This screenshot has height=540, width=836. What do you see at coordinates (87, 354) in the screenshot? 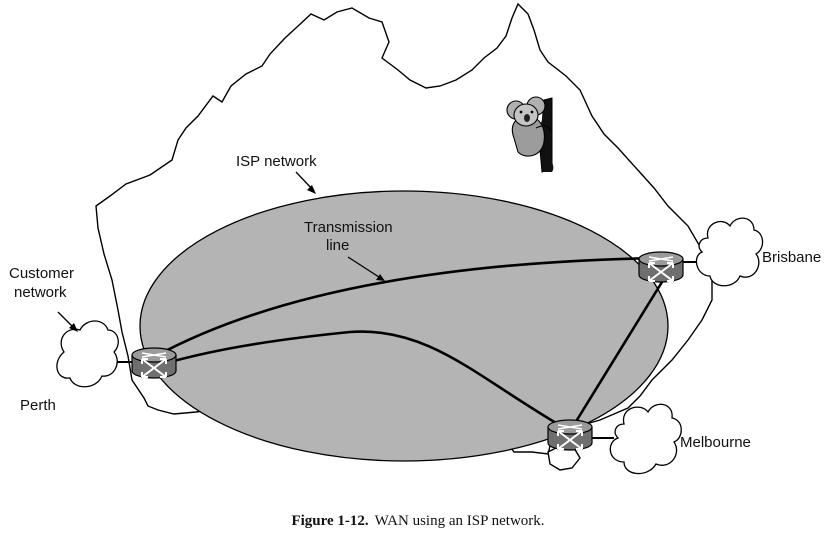
I see `cloud-icon-perth` at bounding box center [87, 354].